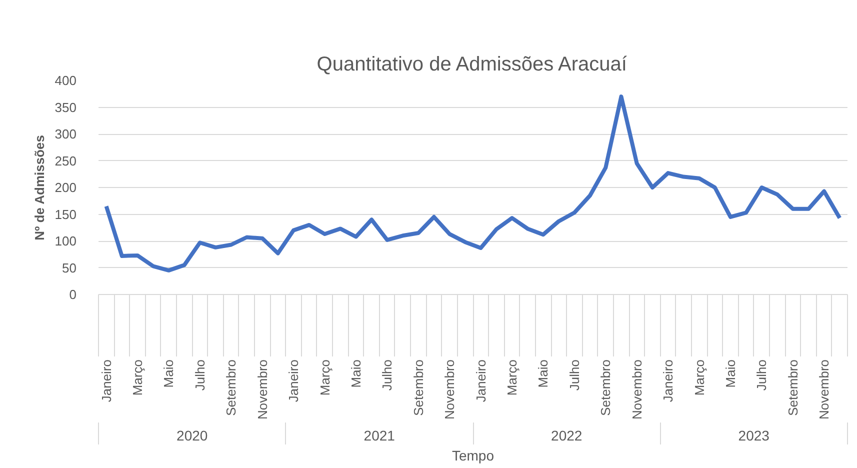  Describe the element at coordinates (39, 187) in the screenshot. I see `y-axis-title: Nº de Admissões` at that location.